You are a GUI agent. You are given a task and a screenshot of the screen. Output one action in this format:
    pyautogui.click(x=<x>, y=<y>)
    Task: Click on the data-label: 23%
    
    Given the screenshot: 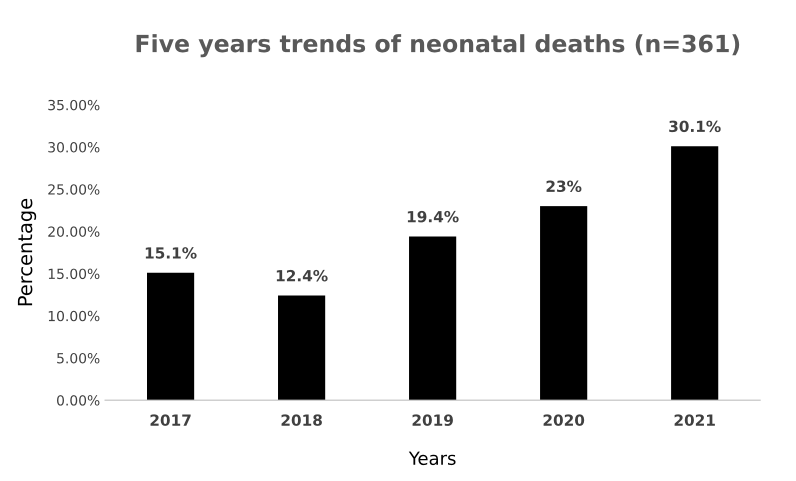 What is the action you would take?
    pyautogui.click(x=564, y=186)
    